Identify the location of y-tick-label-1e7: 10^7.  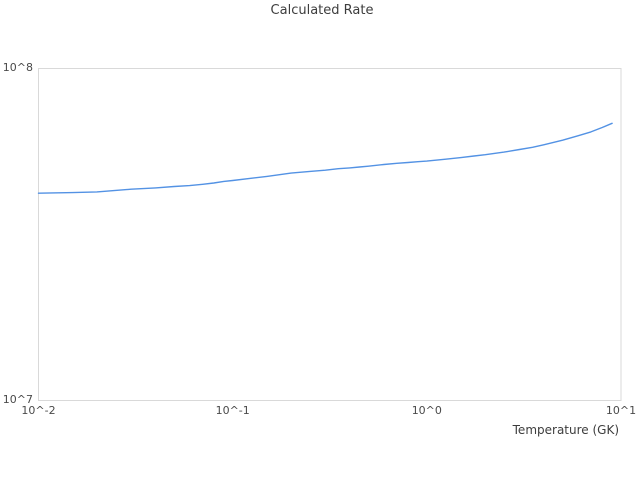
(17, 399).